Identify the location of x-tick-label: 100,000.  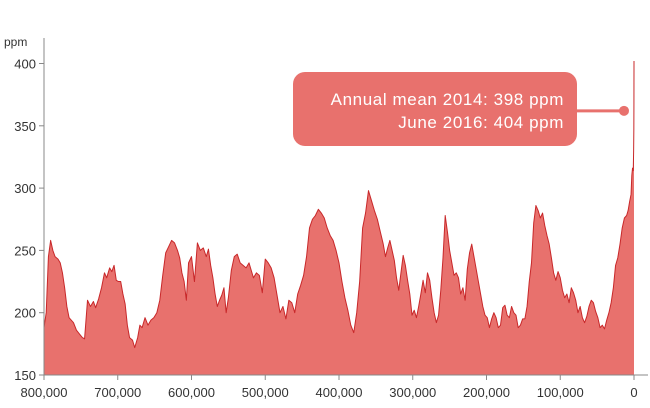
(560, 392).